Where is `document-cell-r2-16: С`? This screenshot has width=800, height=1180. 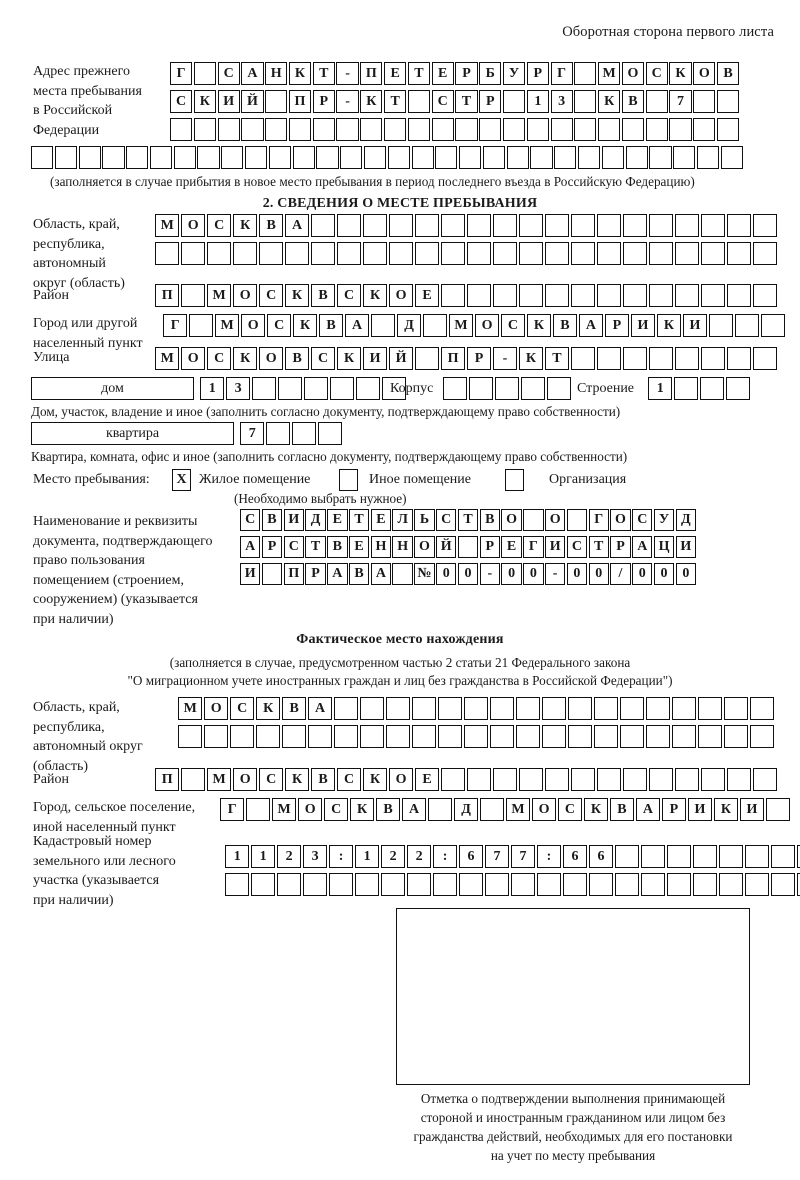 document-cell-r2-16: С is located at coordinates (577, 547).